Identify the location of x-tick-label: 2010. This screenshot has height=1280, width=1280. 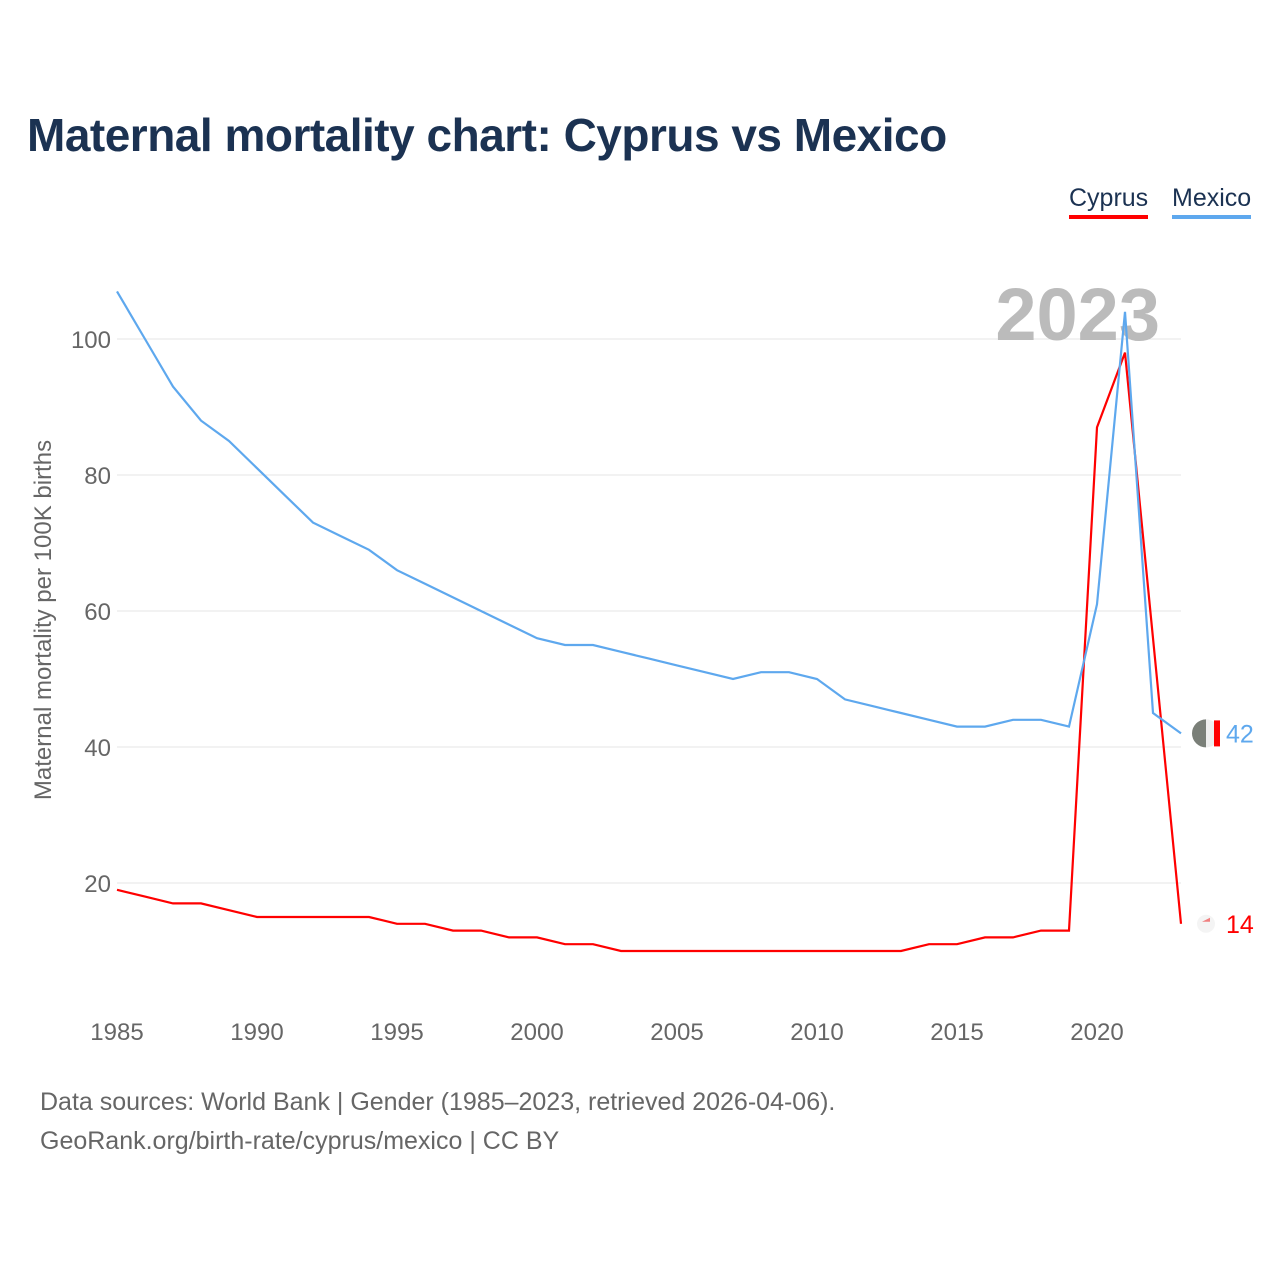
(816, 1032).